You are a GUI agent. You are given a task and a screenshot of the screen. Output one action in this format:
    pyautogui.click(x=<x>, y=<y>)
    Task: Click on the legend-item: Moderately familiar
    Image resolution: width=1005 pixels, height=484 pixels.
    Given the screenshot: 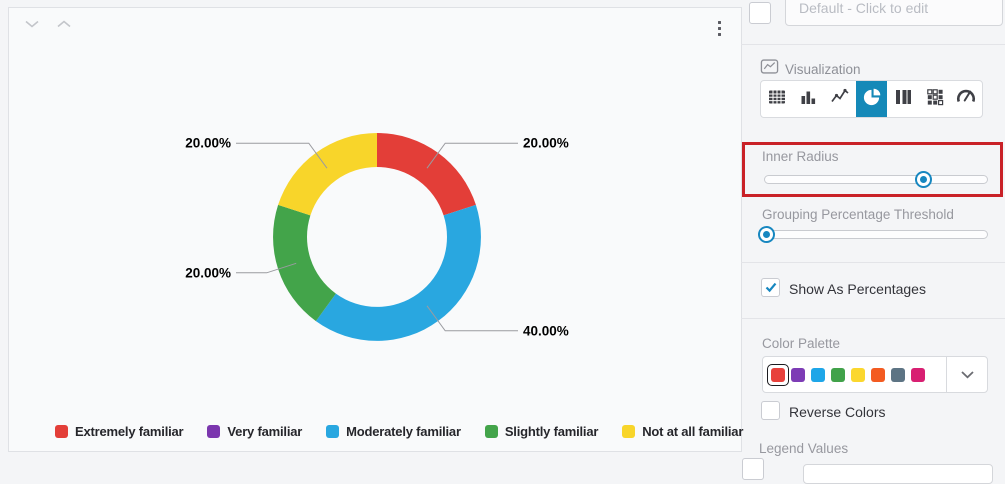 What is the action you would take?
    pyautogui.click(x=393, y=431)
    